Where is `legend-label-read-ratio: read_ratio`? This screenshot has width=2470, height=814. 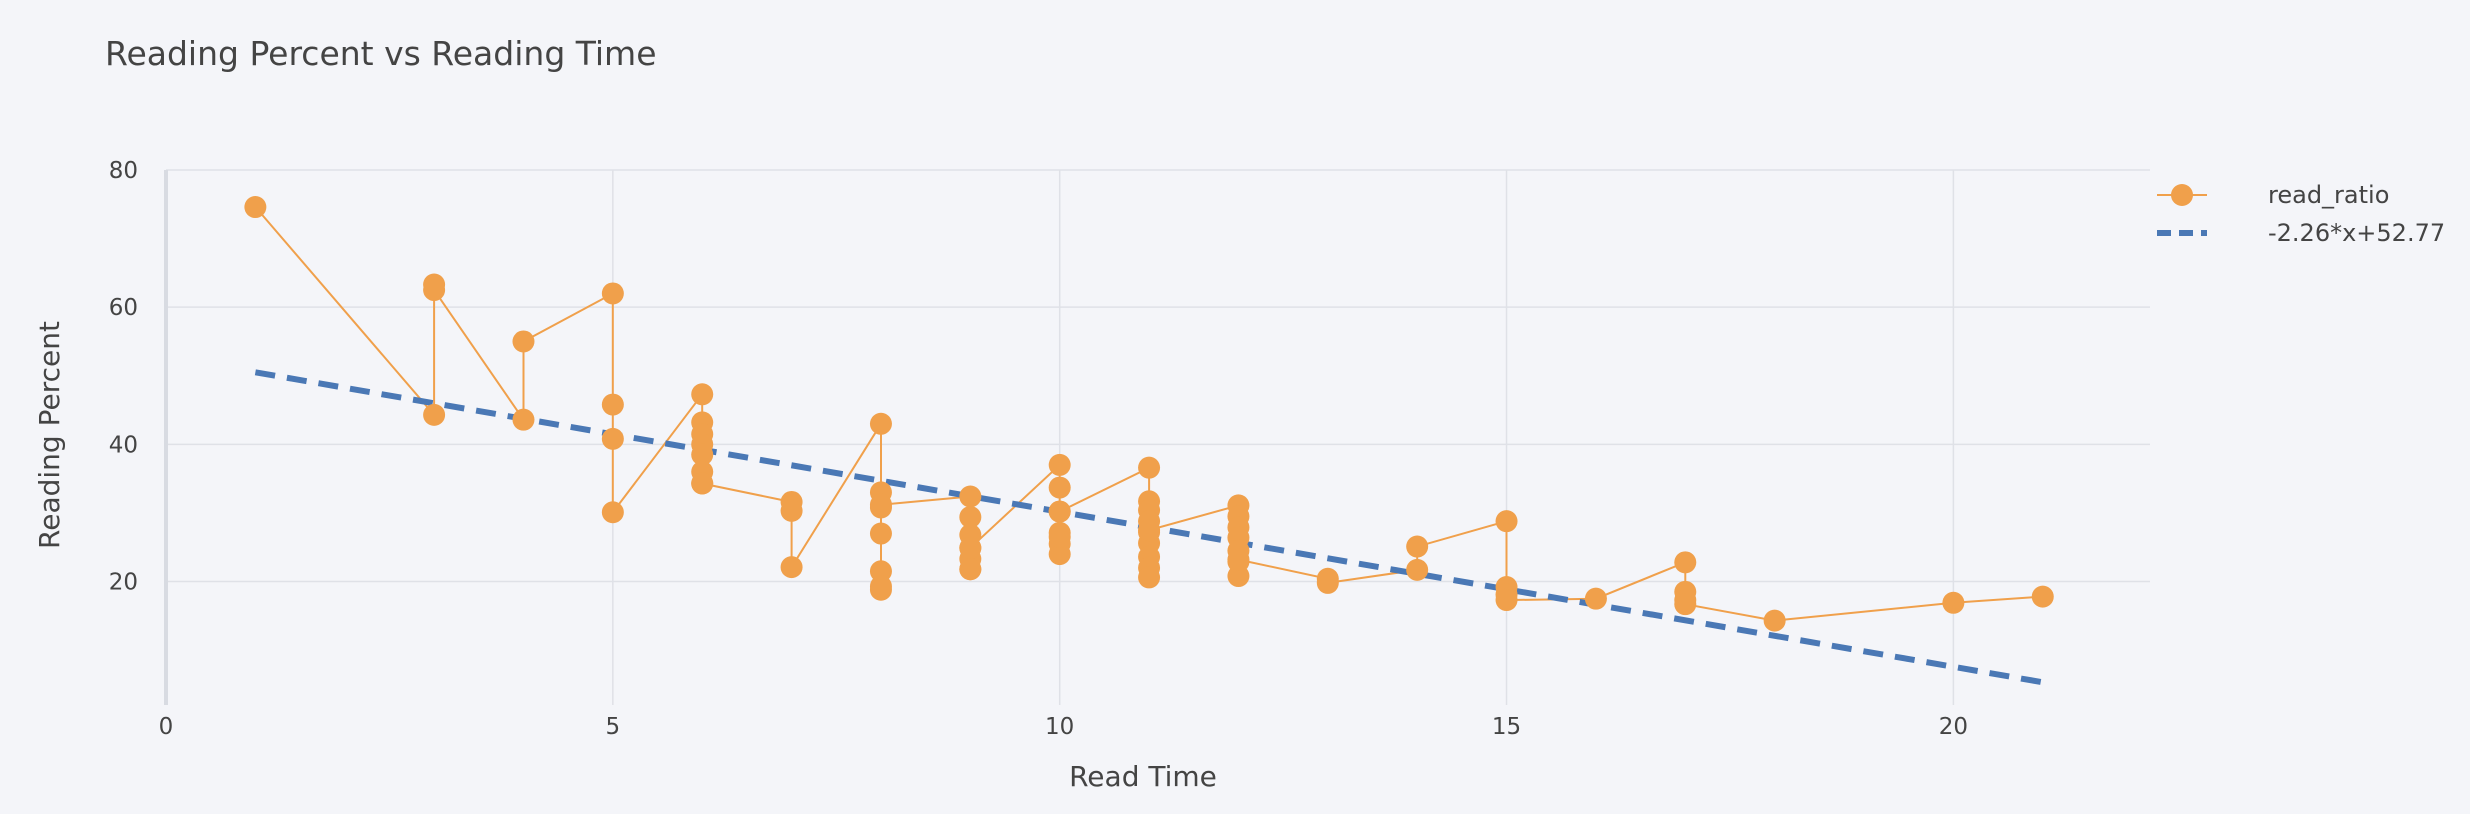 legend-label-read-ratio: read_ratio is located at coordinates (2328, 195).